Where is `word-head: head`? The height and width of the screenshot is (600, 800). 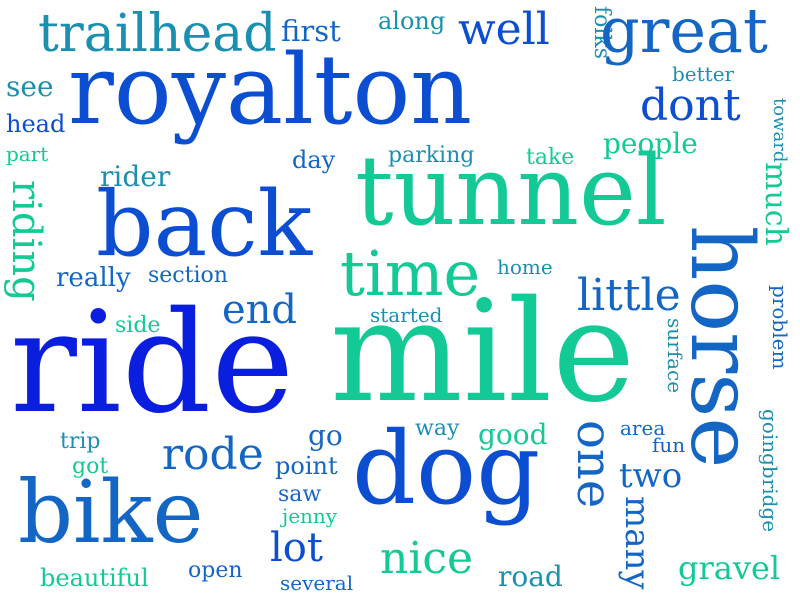
word-head: head is located at coordinates (36, 124).